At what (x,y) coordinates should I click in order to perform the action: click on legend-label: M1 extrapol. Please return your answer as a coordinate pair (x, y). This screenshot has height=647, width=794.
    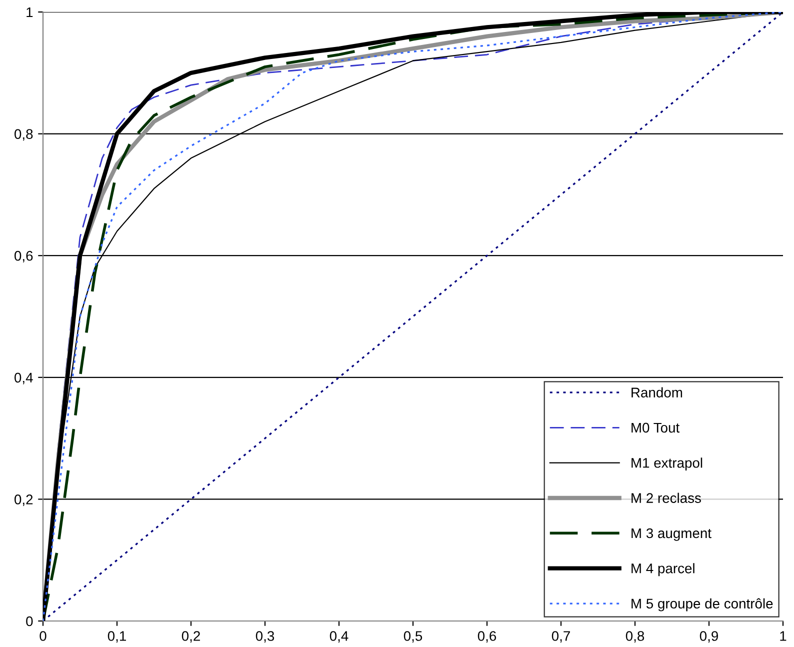
    Looking at the image, I should click on (667, 464).